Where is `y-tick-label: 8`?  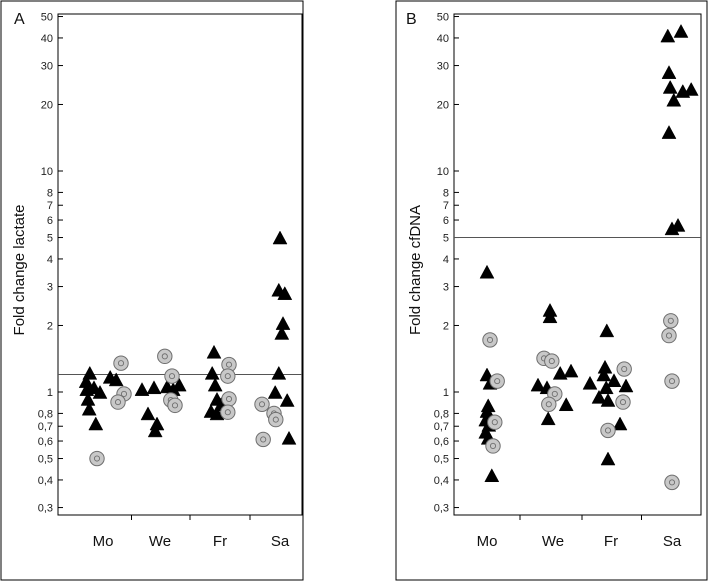 y-tick-label: 8 is located at coordinates (50, 193).